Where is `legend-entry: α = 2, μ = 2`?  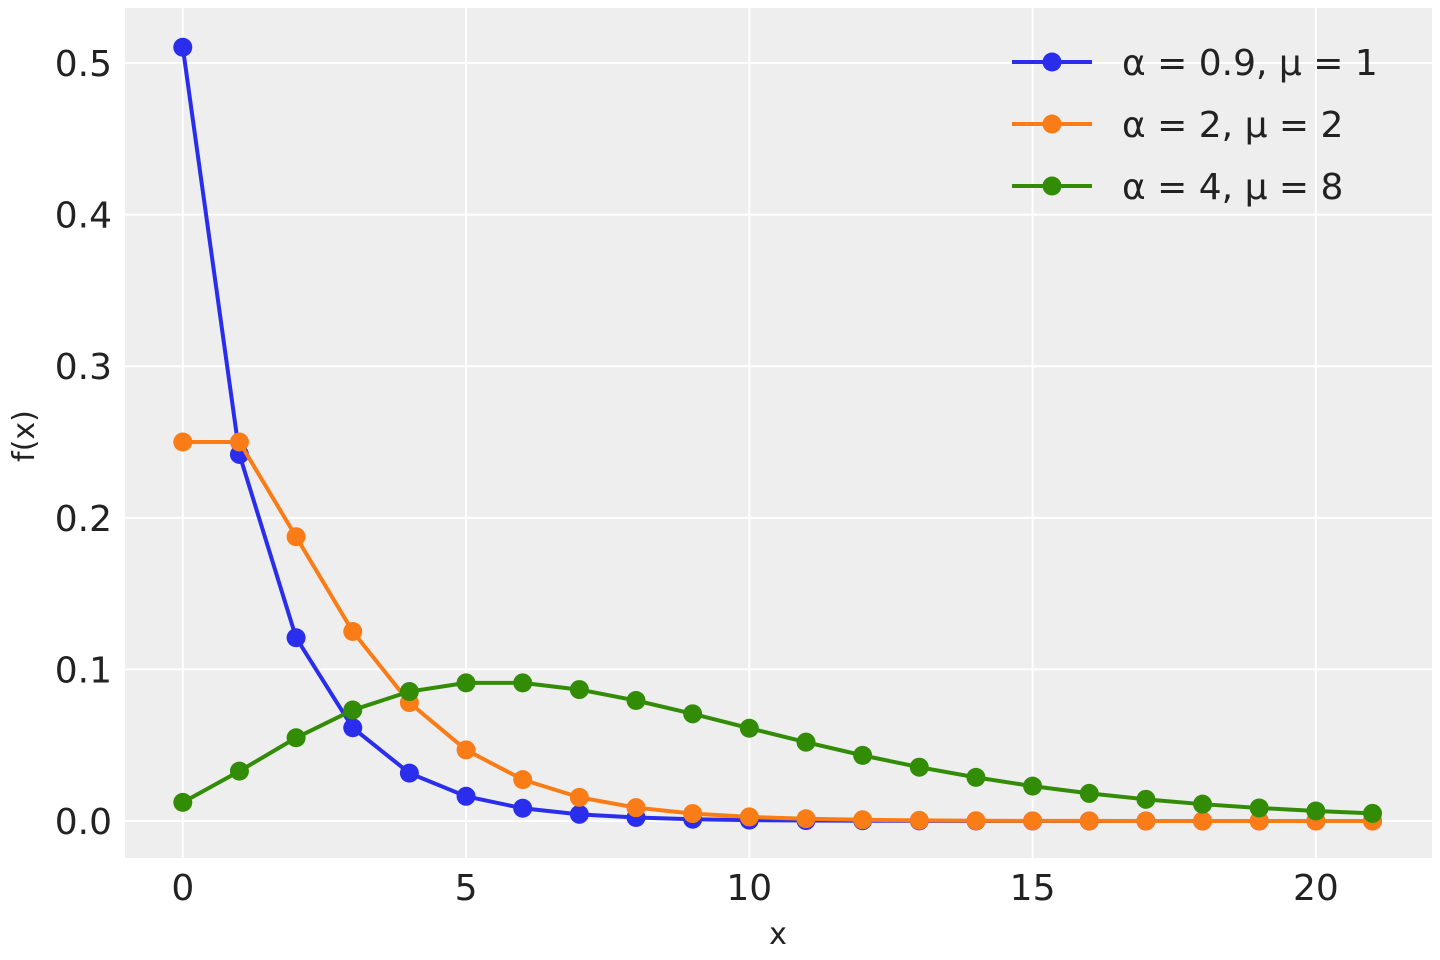 legend-entry: α = 2, μ = 2 is located at coordinates (1177, 125).